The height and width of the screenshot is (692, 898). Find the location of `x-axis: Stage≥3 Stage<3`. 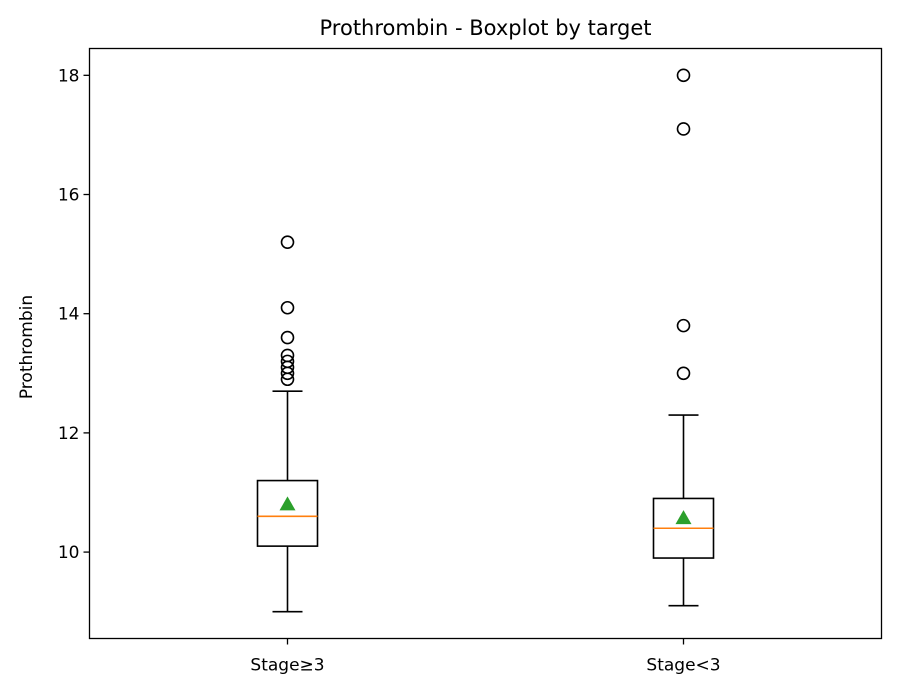

x-axis: Stage≥3 Stage<3 is located at coordinates (485, 657).